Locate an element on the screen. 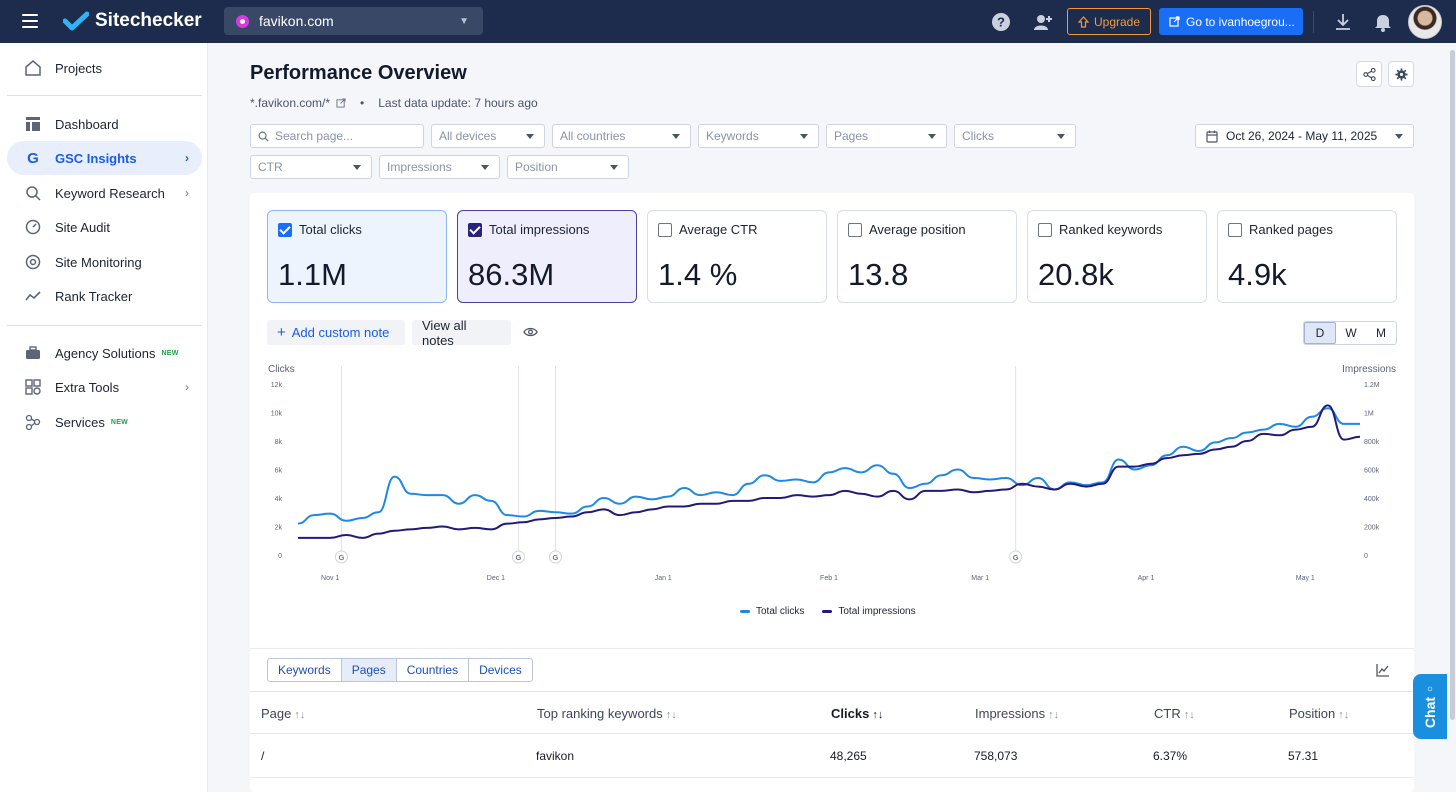 This screenshot has height=792, width=1456. header-label: Impressions is located at coordinates (1010, 713).